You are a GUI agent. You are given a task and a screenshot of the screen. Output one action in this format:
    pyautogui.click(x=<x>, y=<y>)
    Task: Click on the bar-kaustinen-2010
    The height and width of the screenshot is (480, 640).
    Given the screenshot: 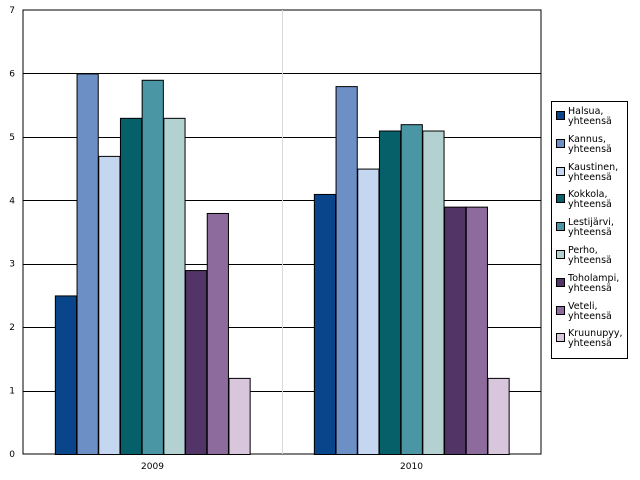 What is the action you would take?
    pyautogui.click(x=368, y=311)
    